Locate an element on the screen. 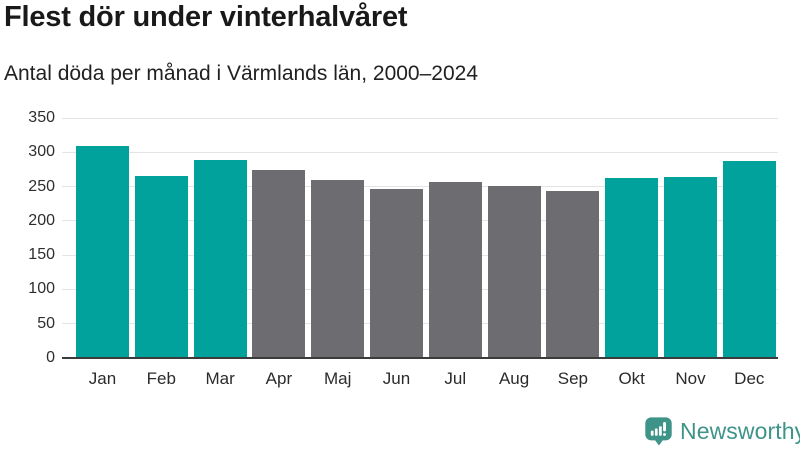  x-tick-feb: Feb is located at coordinates (161, 378).